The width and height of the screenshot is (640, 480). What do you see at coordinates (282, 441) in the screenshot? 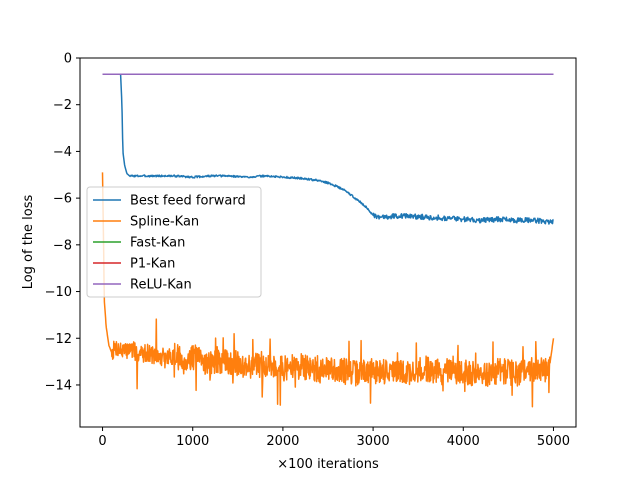
I see `x-tick-label: 2000` at bounding box center [282, 441].